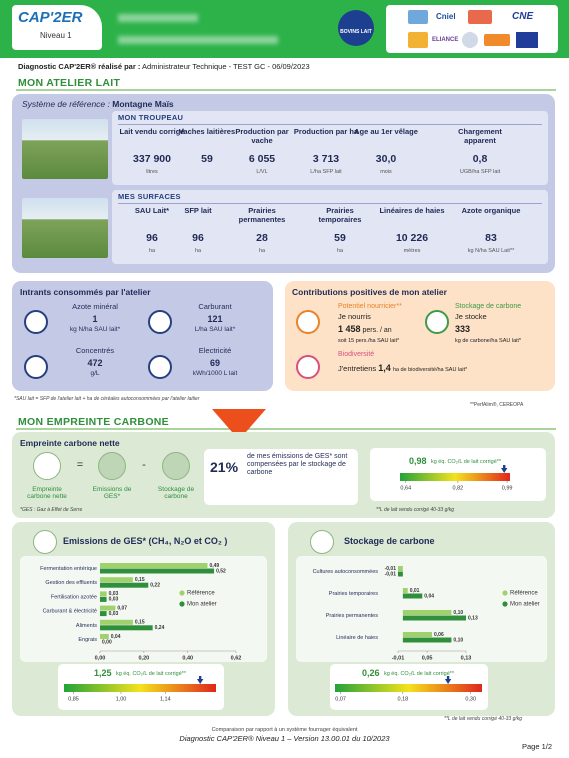 This screenshot has width=569, height=758. I want to click on formula-label: Stockage de carbone, so click(176, 493).